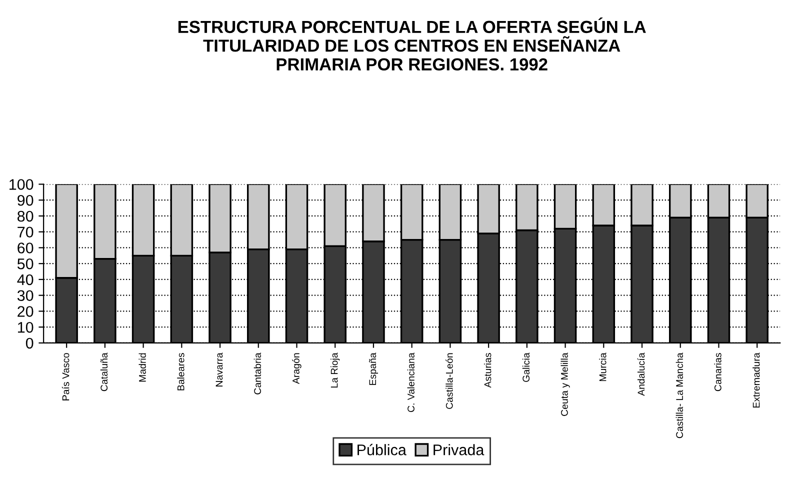  I want to click on x-tick-label: Madrid, so click(142, 367).